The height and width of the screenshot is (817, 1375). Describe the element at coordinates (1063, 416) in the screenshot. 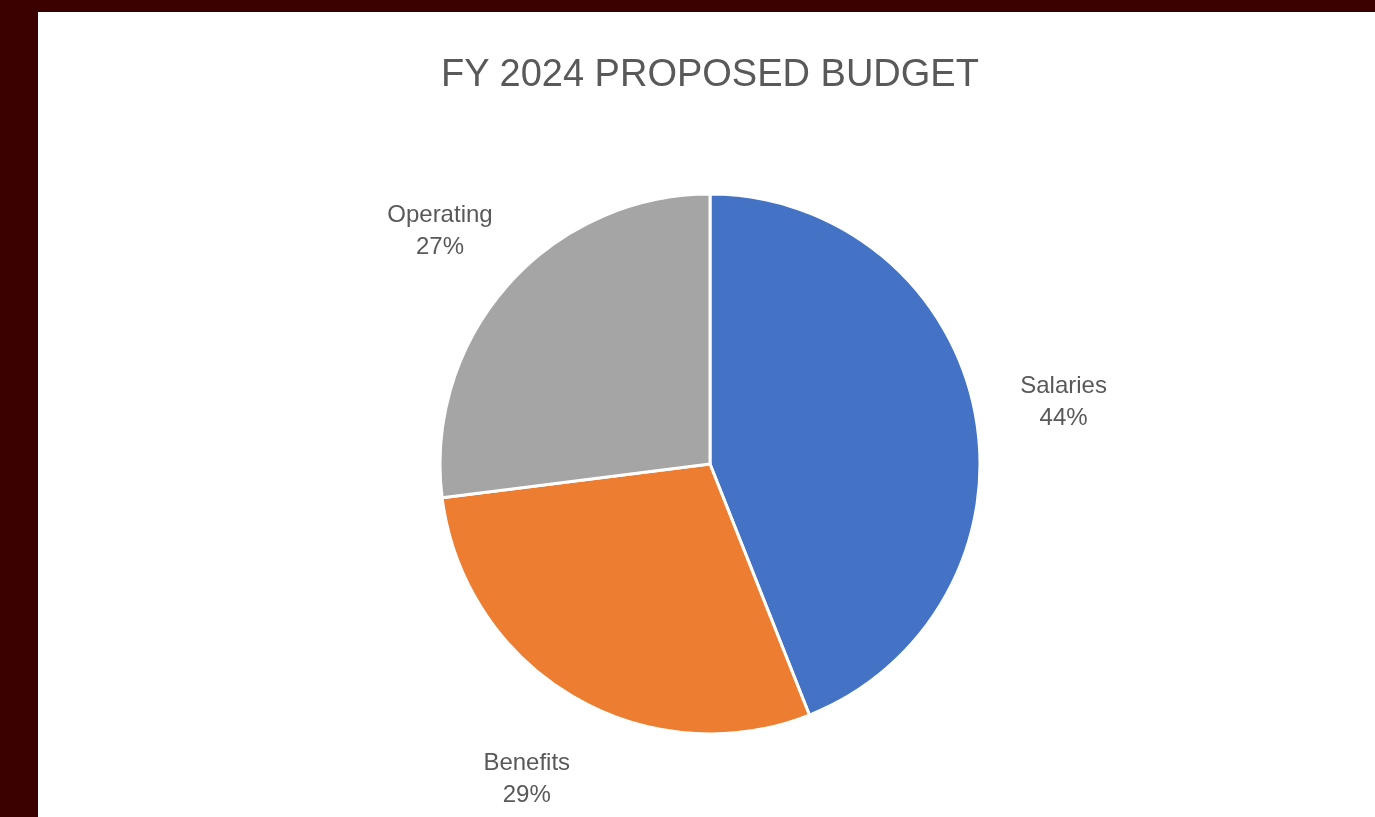

I see `data-label: 44%` at that location.